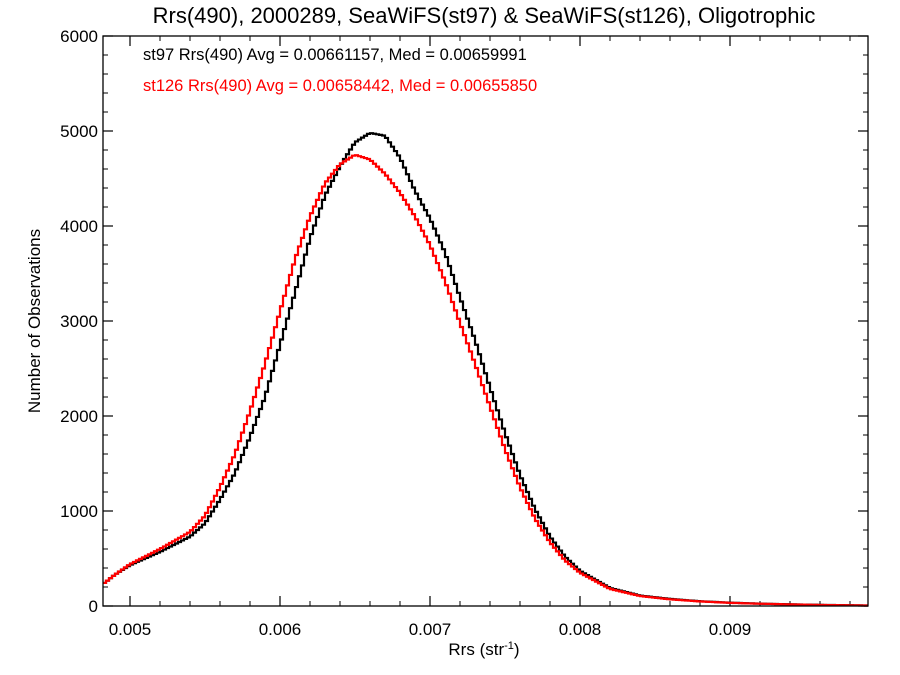 This screenshot has height=675, width=900. I want to click on y-tick-label: 3000, so click(79, 321).